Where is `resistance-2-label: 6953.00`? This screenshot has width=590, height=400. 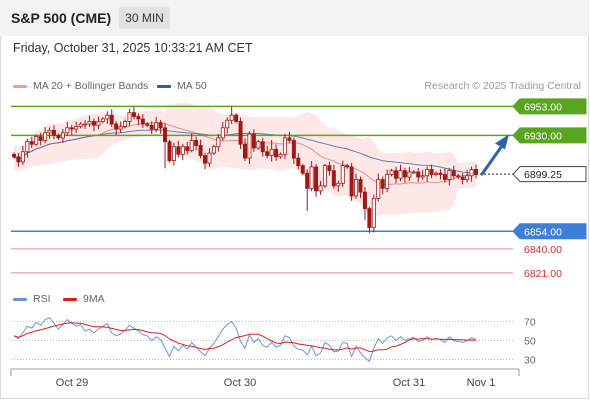 resistance-2-label: 6953.00 is located at coordinates (543, 107).